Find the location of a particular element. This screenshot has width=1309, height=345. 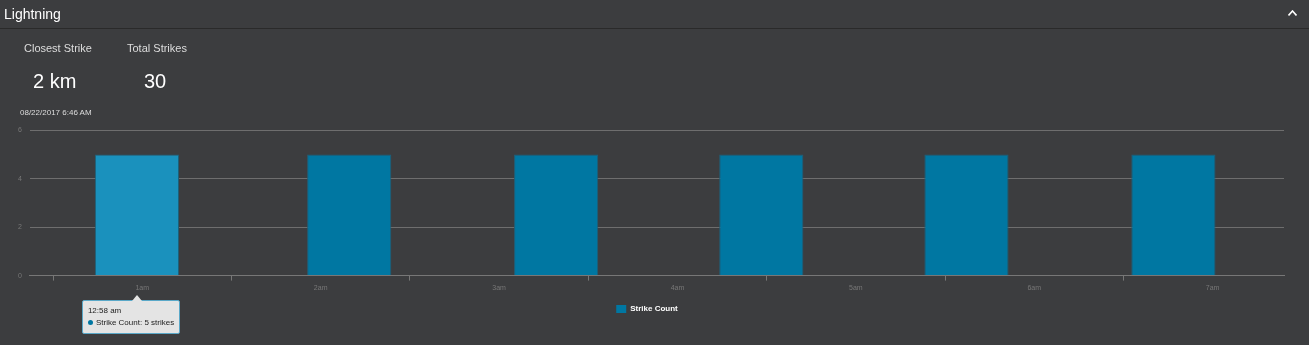

text: Closest Strike is located at coordinates (58, 48).